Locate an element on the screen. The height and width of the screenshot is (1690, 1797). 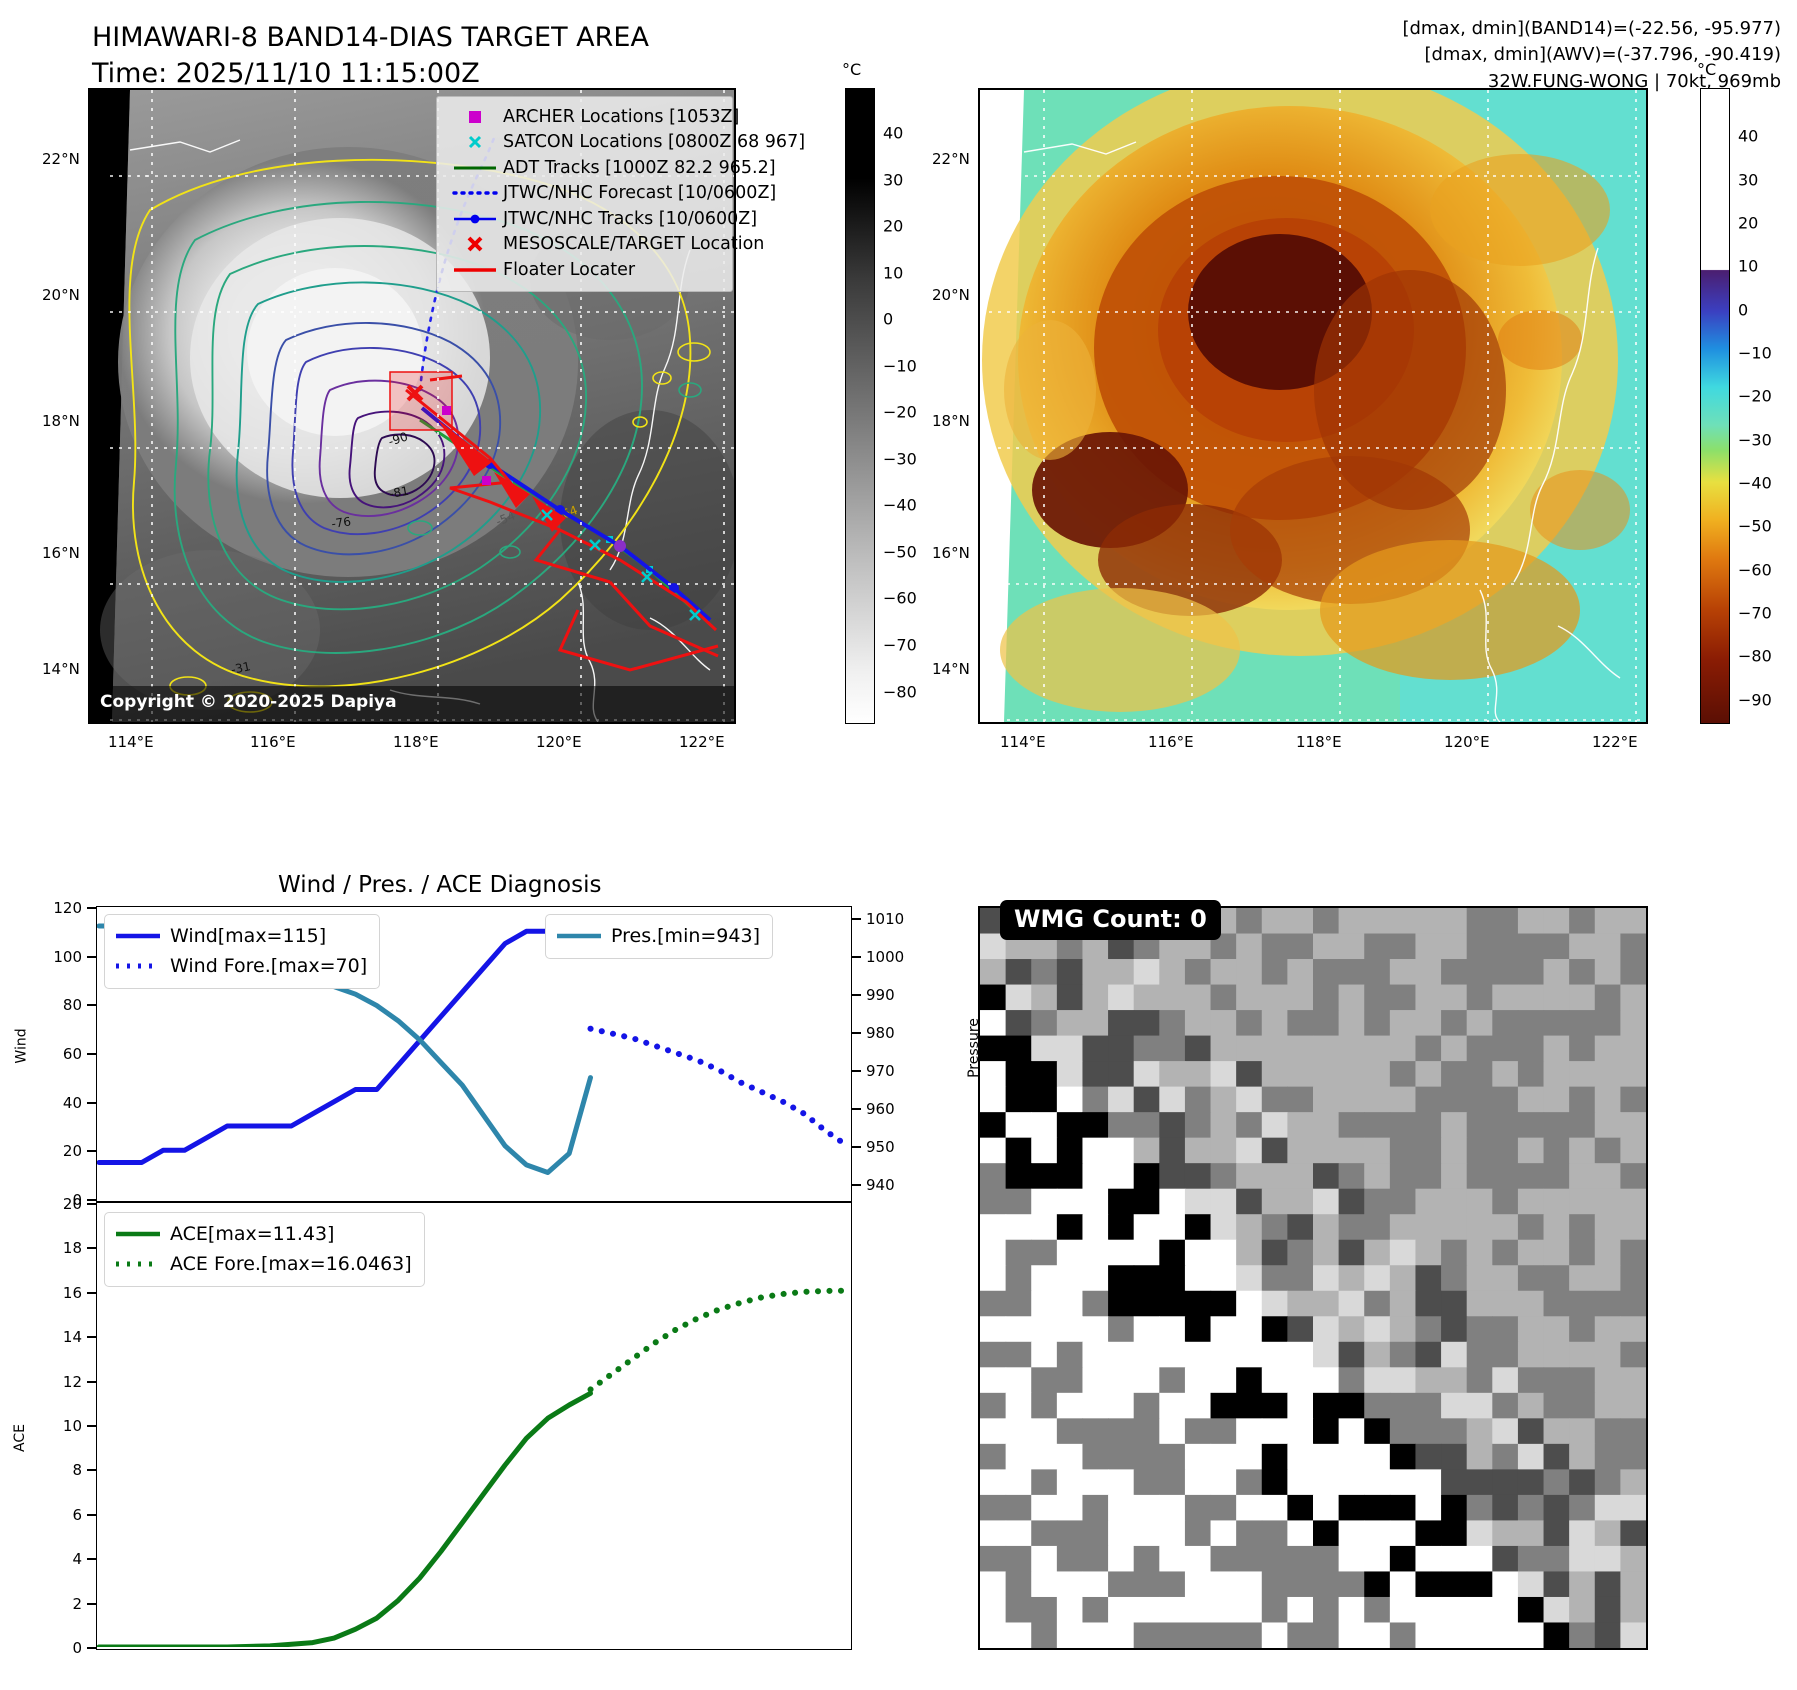
jtwc-forecast-dotted-icon is located at coordinates (475, 193).